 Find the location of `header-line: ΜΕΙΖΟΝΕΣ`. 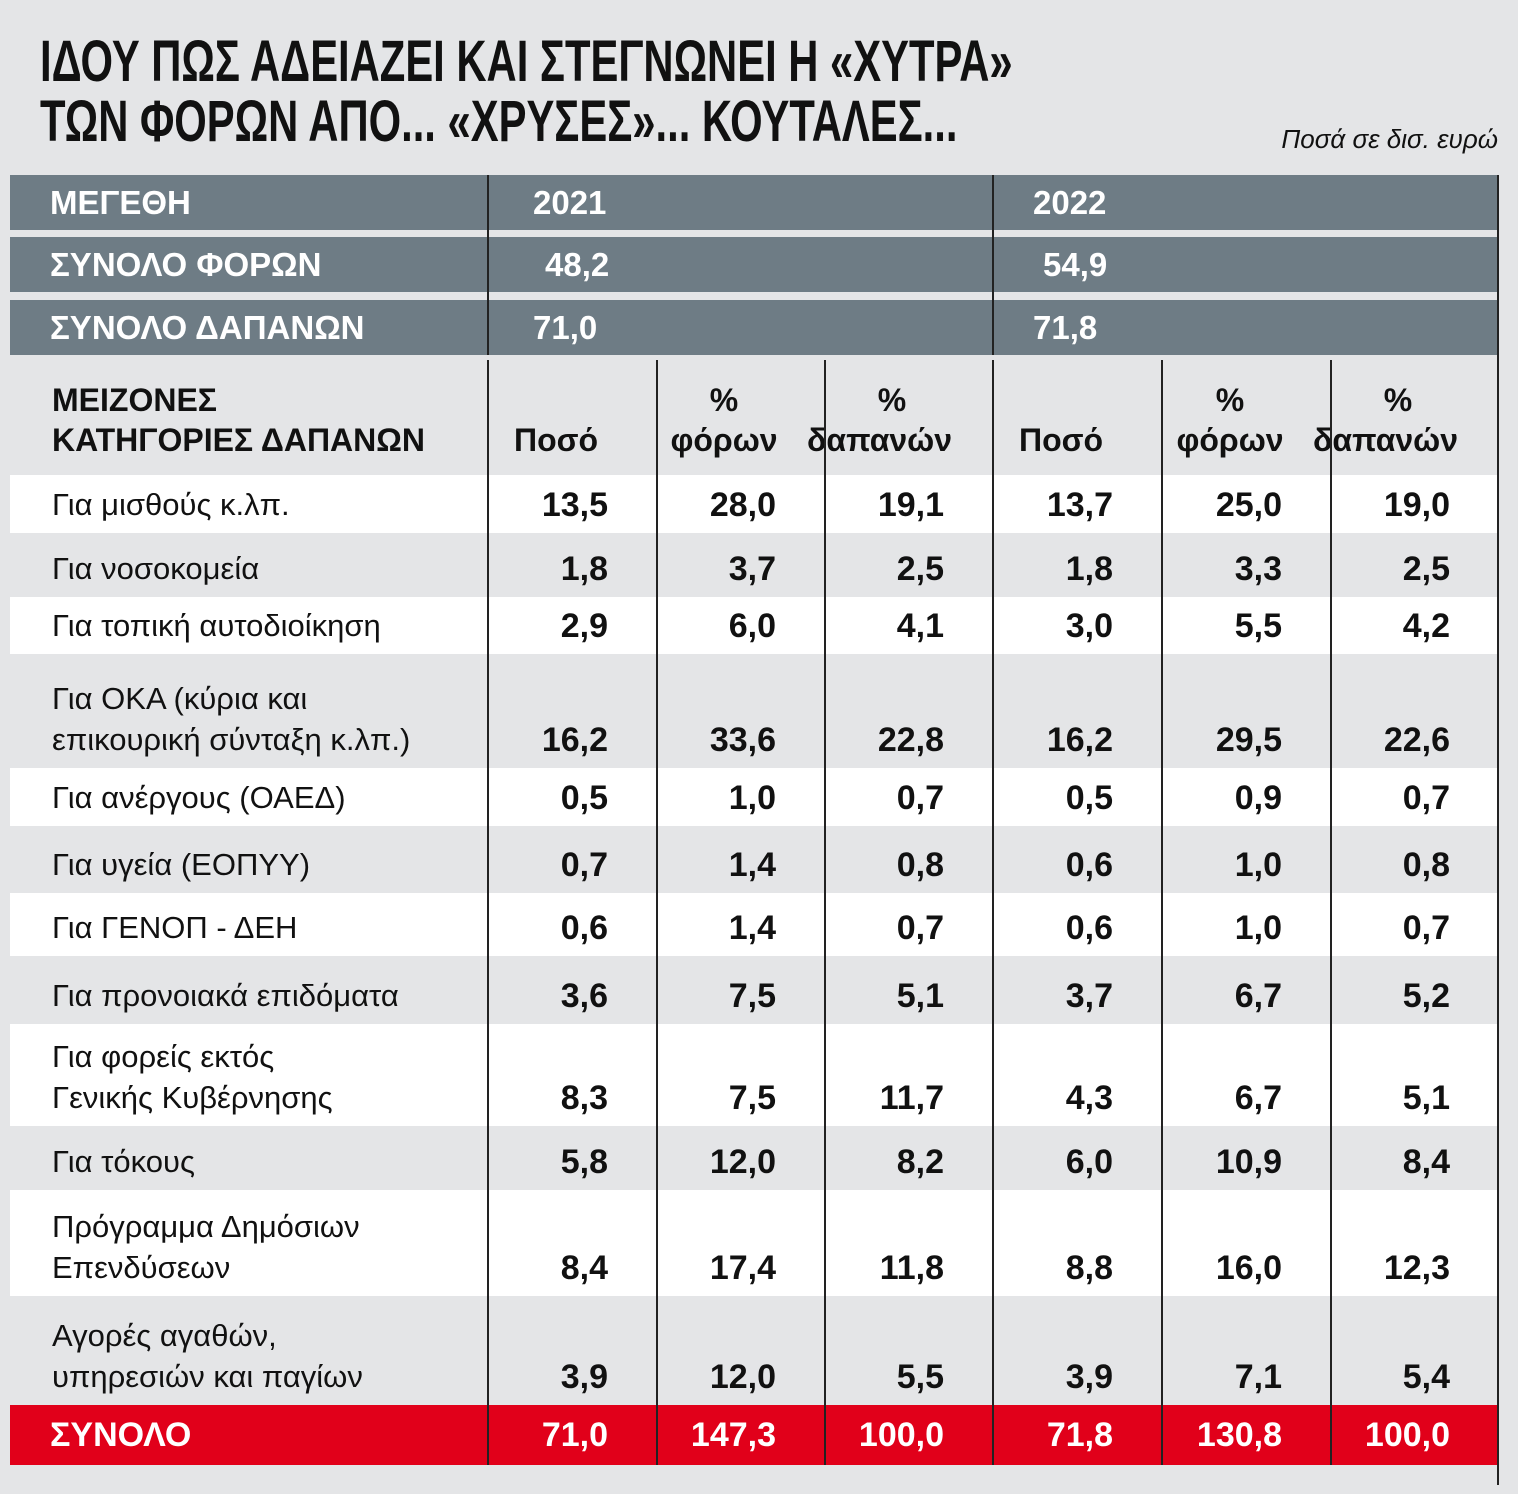

header-line: ΜΕΙΖΟΝΕΣ is located at coordinates (134, 400).